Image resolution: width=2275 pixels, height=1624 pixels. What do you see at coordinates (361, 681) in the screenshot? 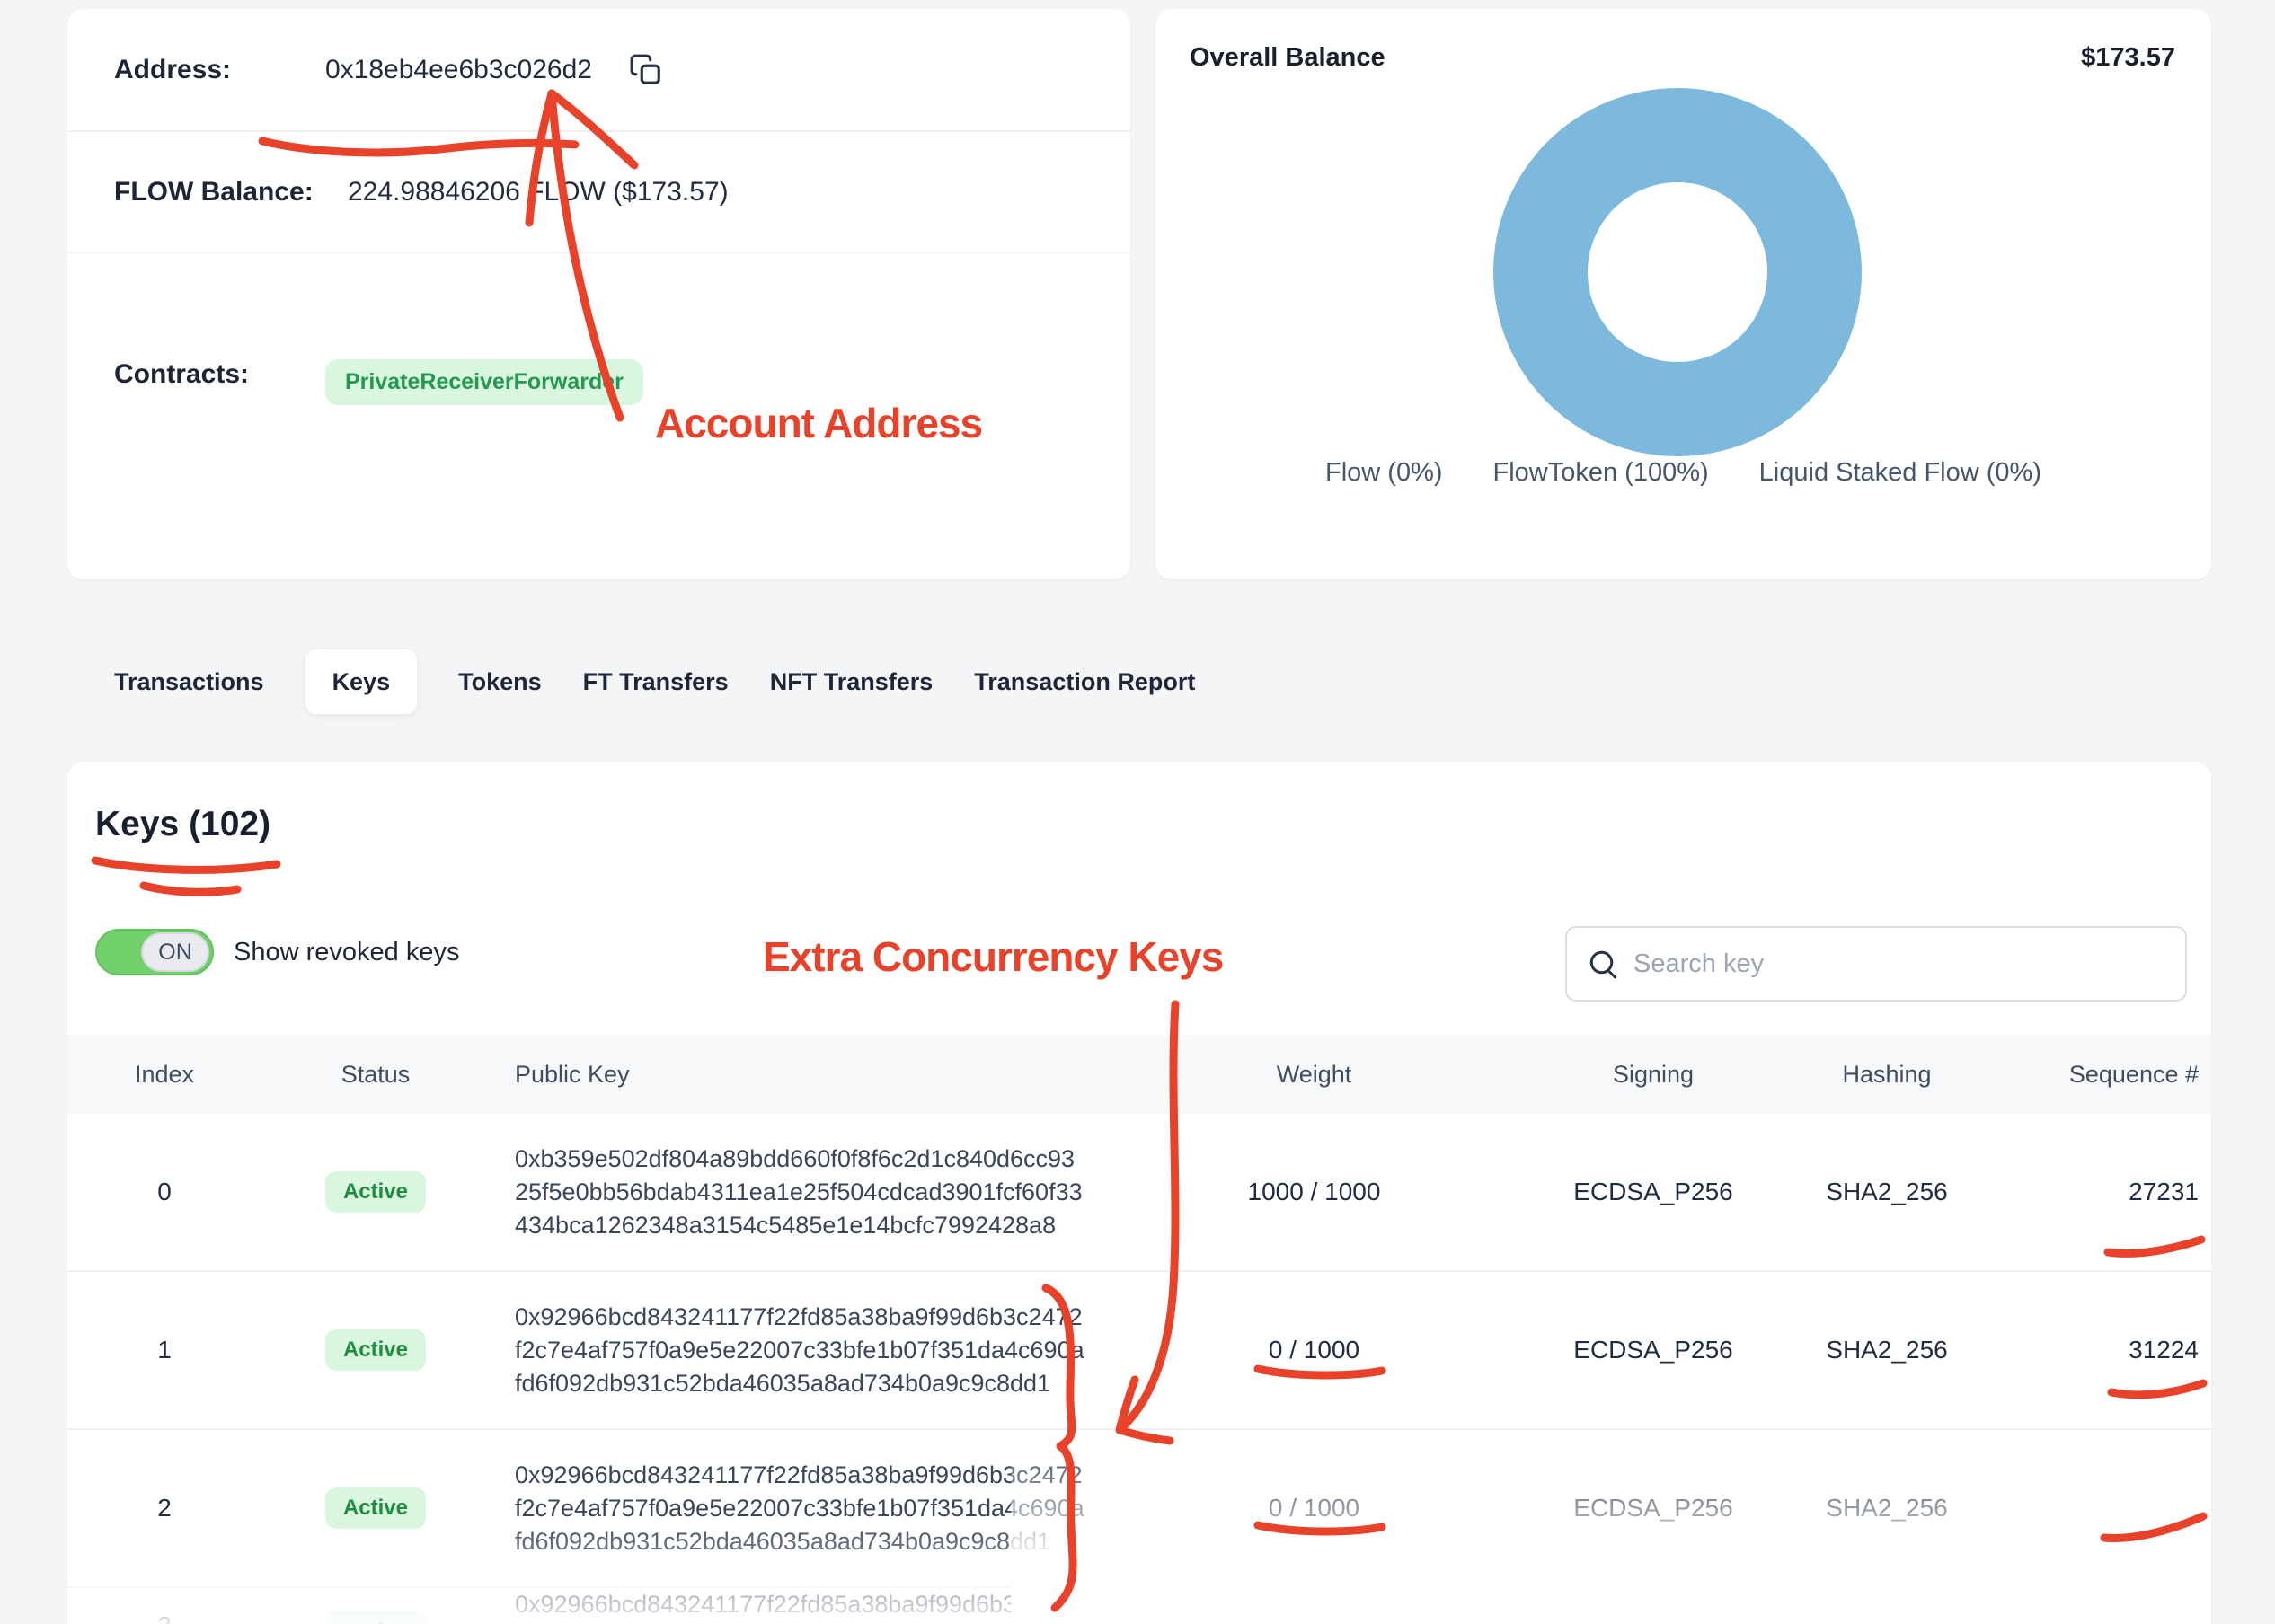
I see `tab-keys: Keys` at bounding box center [361, 681].